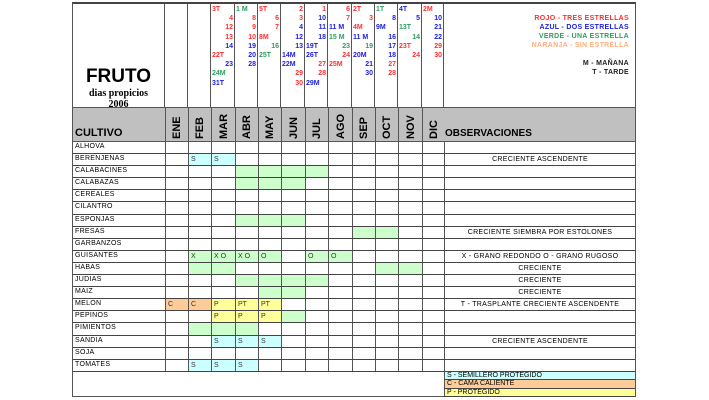 This screenshot has width=709, height=400. I want to click on legend-naranja: NARANJA - SIN ESTRELLA, so click(580, 45).